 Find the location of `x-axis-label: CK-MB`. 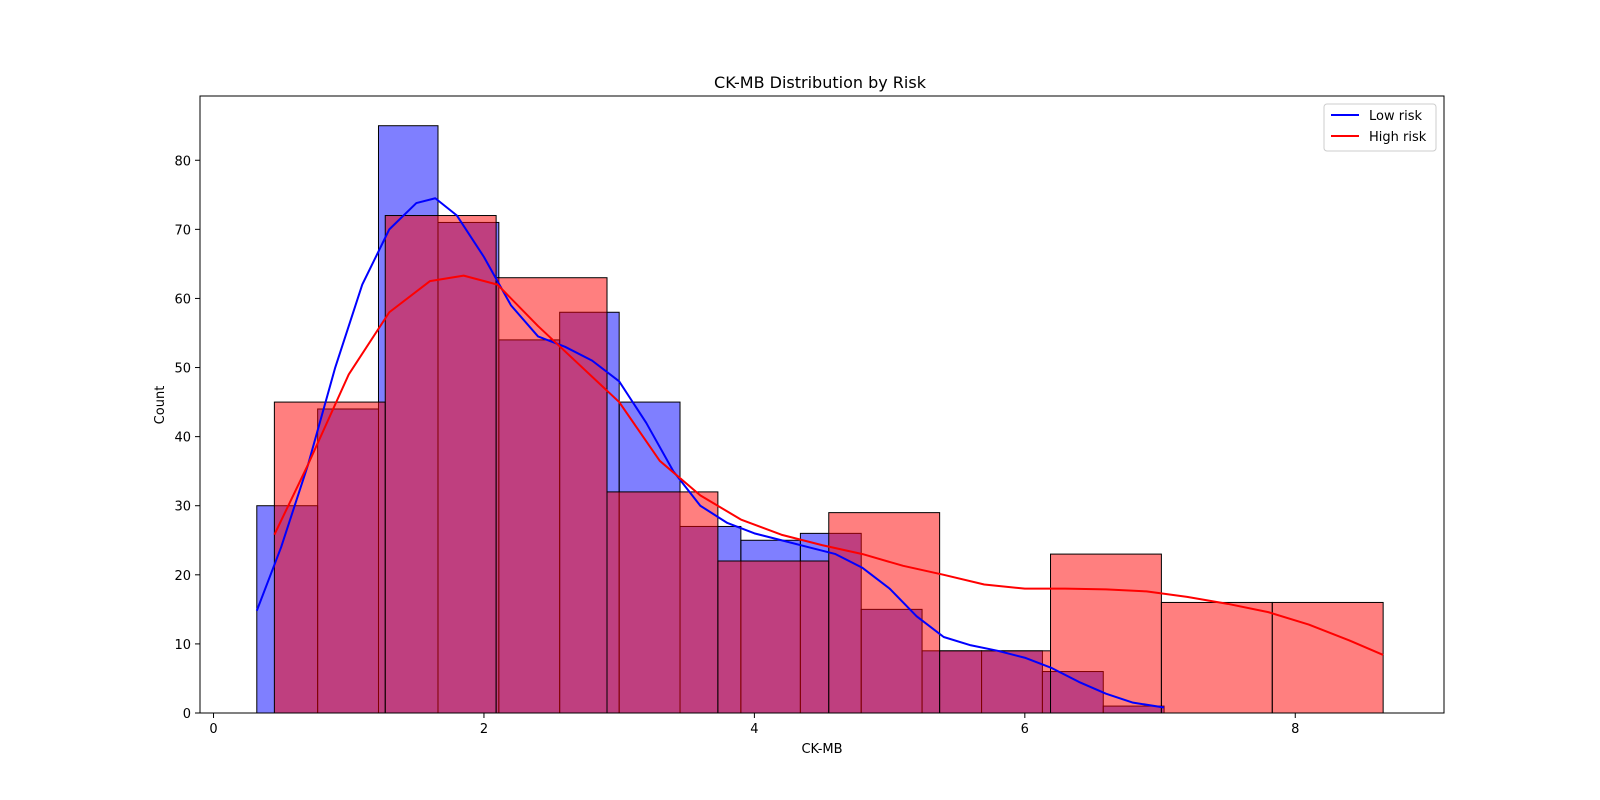

x-axis-label: CK-MB is located at coordinates (821, 749).